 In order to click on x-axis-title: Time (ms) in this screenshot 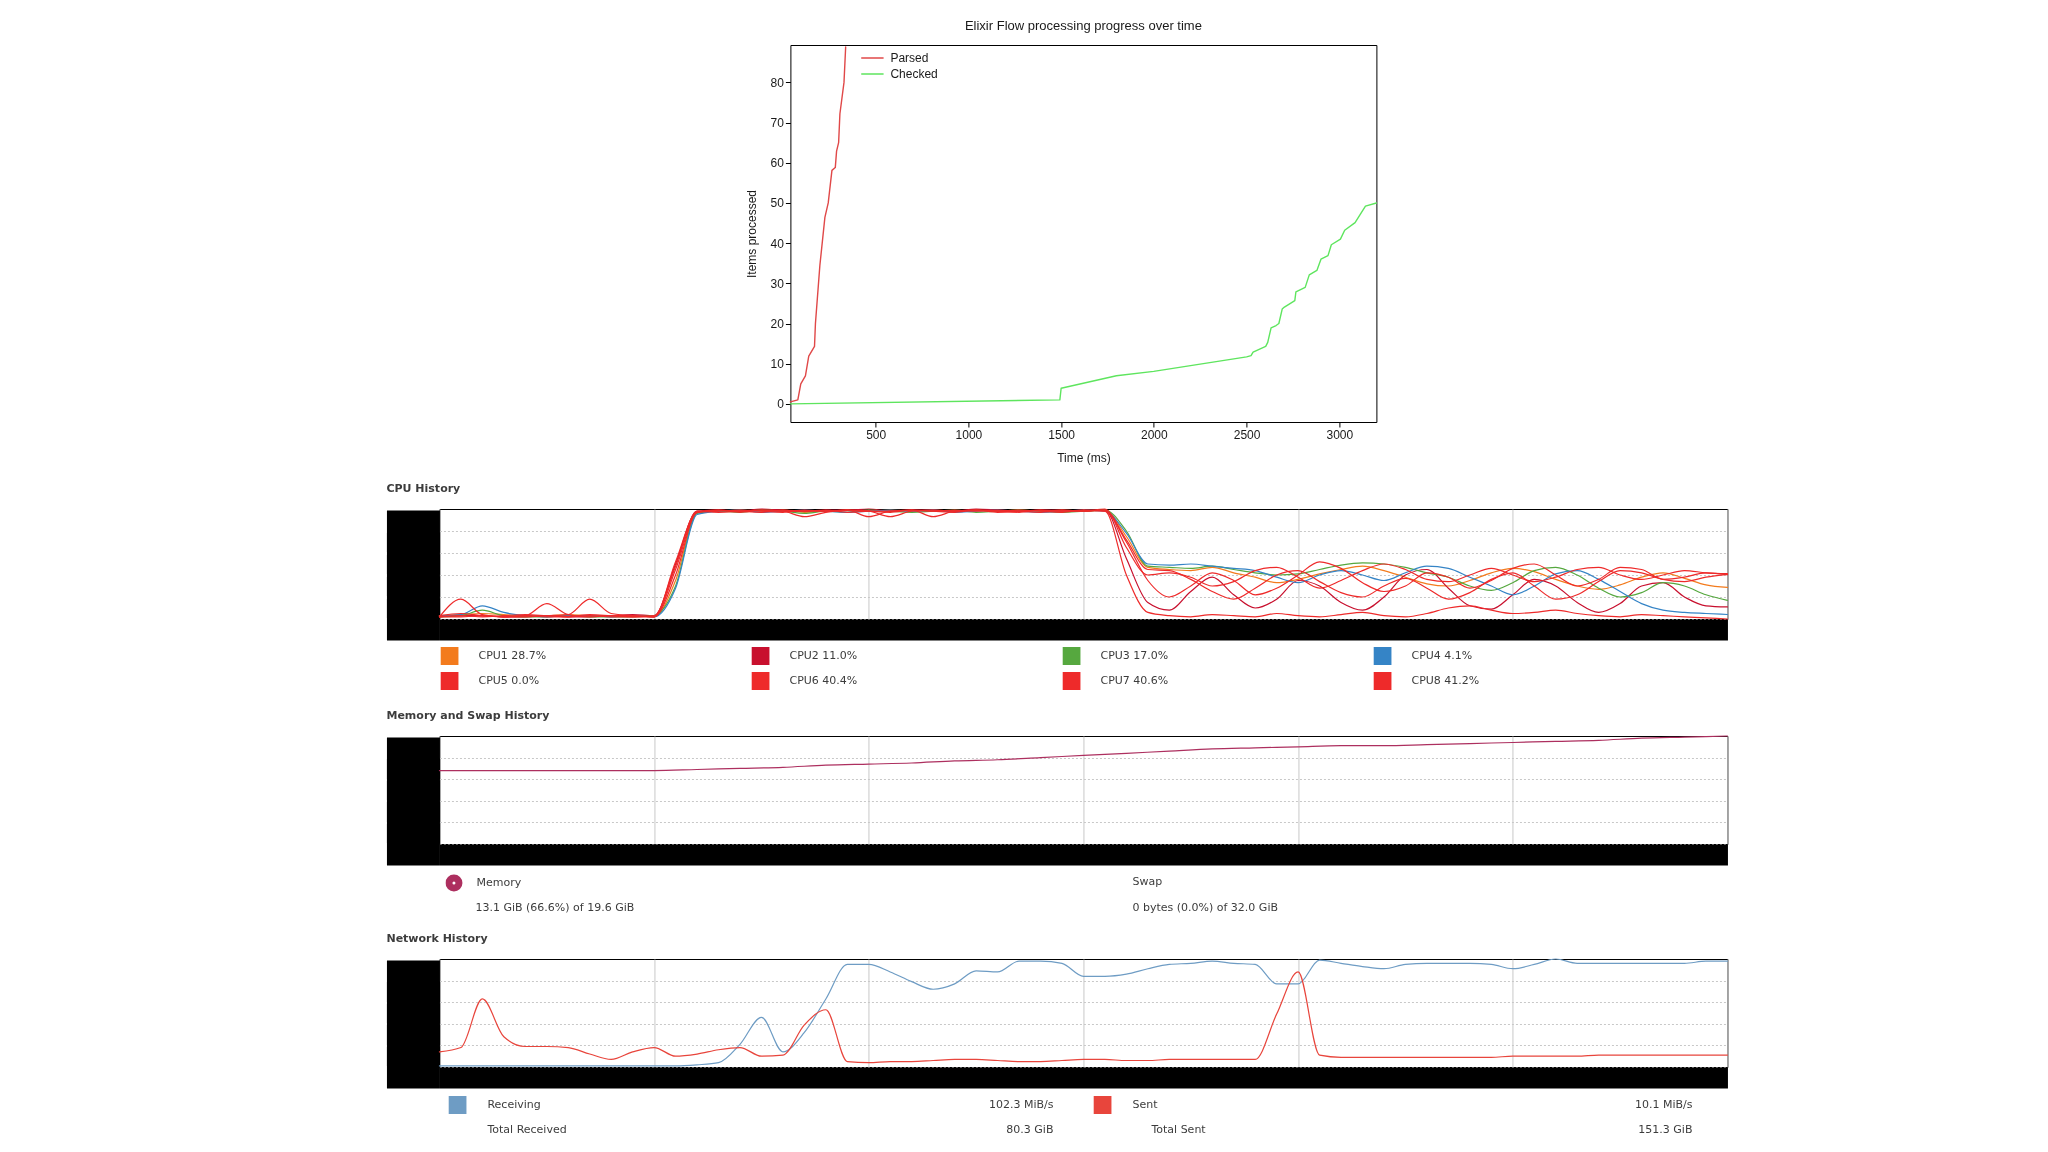, I will do `click(1084, 457)`.